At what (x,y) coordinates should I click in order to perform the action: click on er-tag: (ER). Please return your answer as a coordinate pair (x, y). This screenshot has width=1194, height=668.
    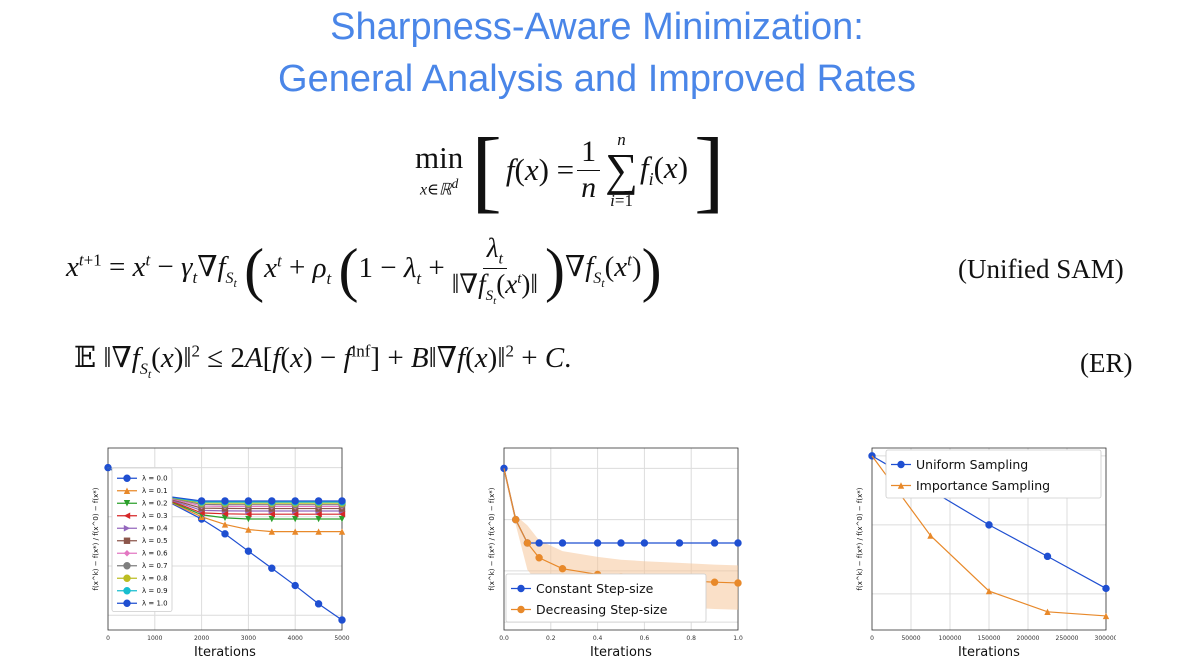
    Looking at the image, I should click on (1106, 363).